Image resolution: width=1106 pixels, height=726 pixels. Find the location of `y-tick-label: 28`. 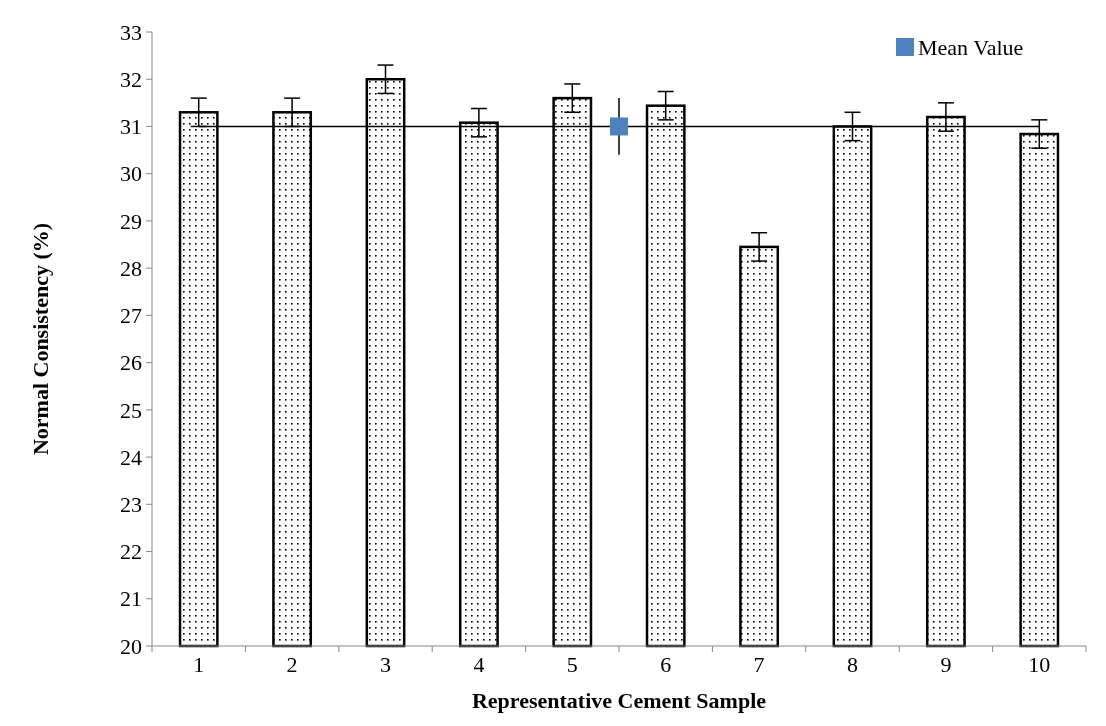

y-tick-label: 28 is located at coordinates (131, 268).